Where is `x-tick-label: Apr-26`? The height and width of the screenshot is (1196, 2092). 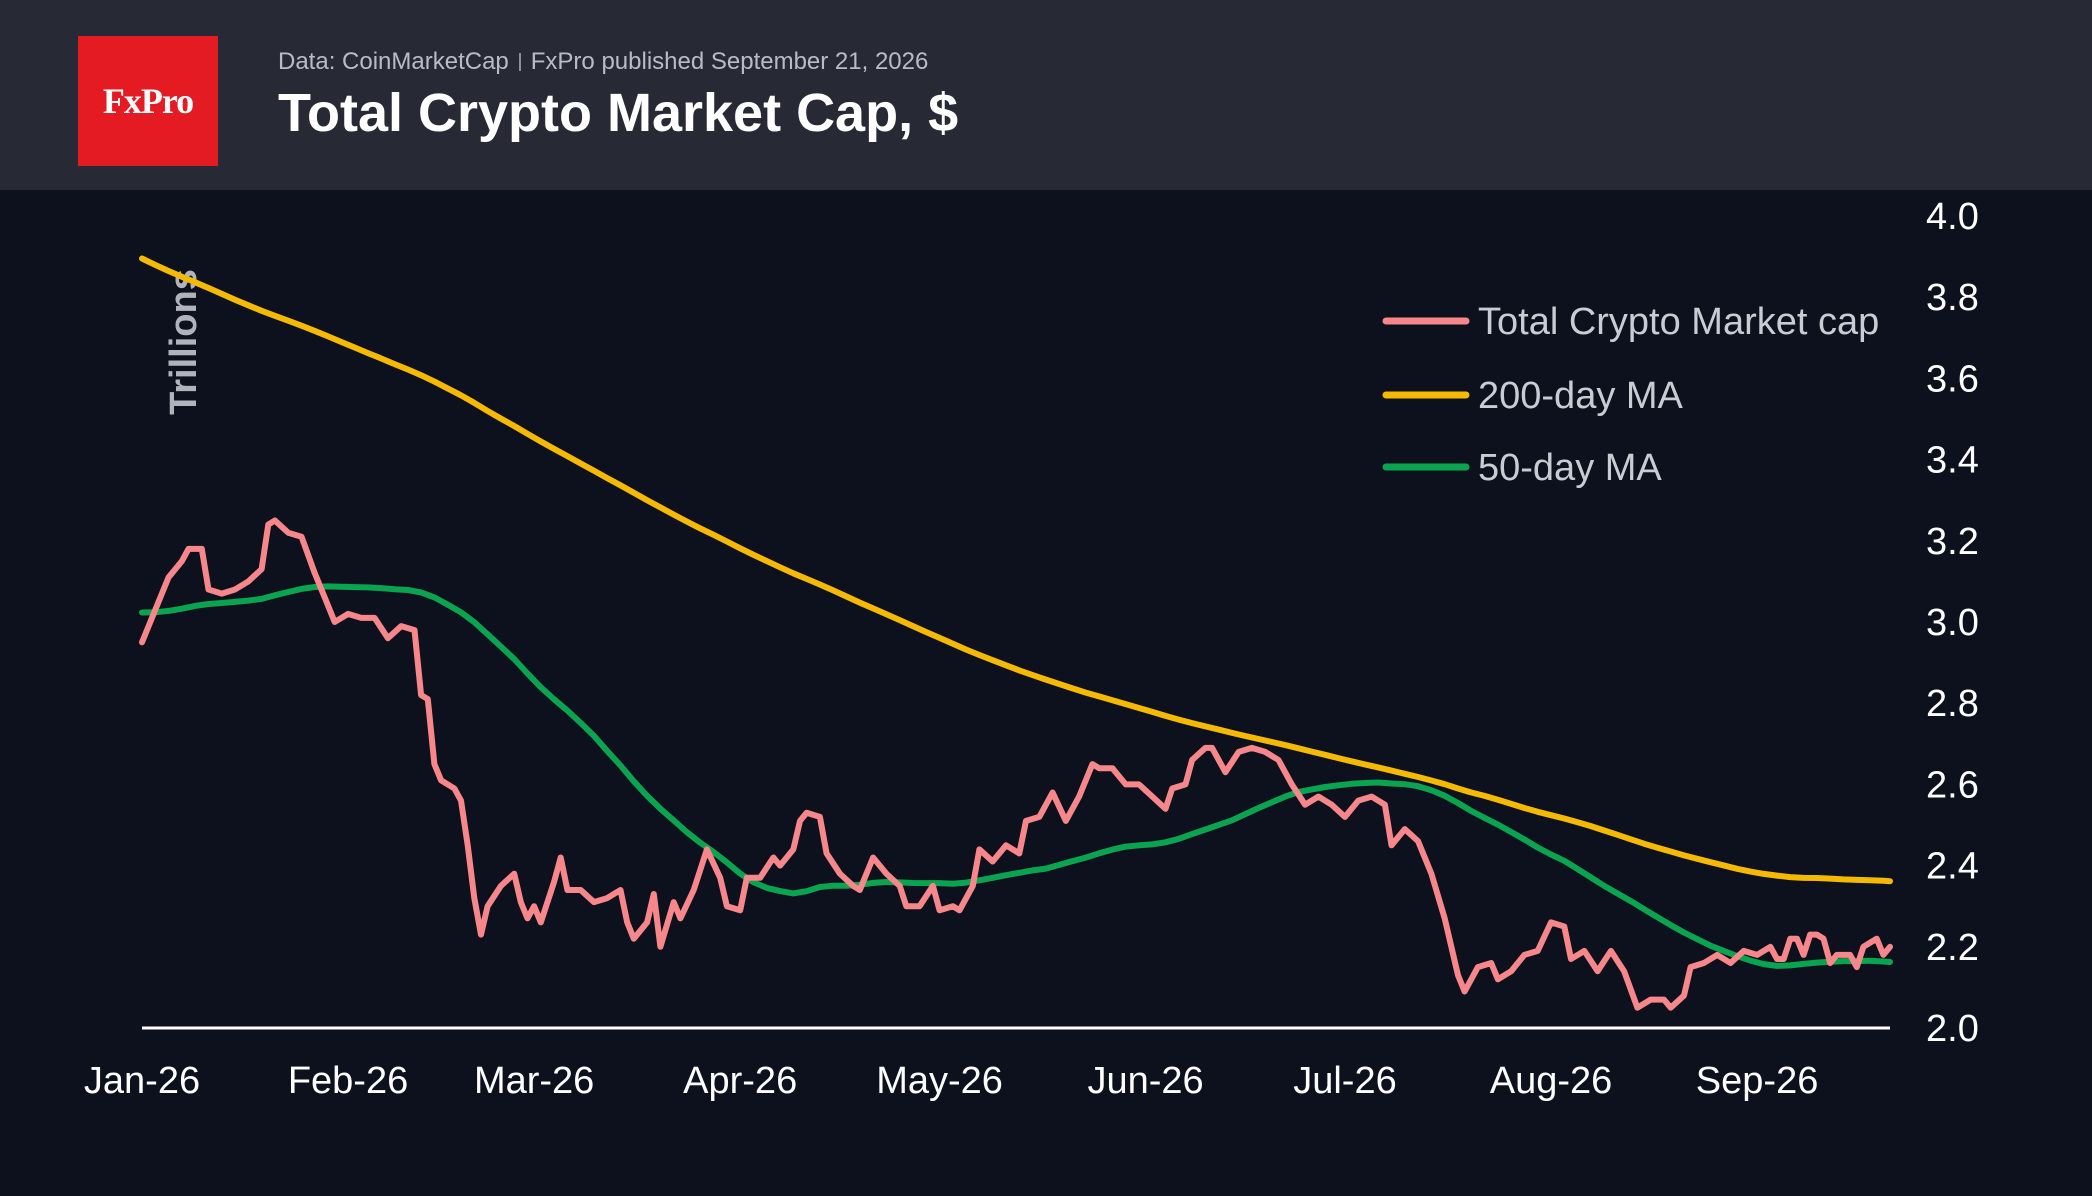
x-tick-label: Apr-26 is located at coordinates (740, 1081).